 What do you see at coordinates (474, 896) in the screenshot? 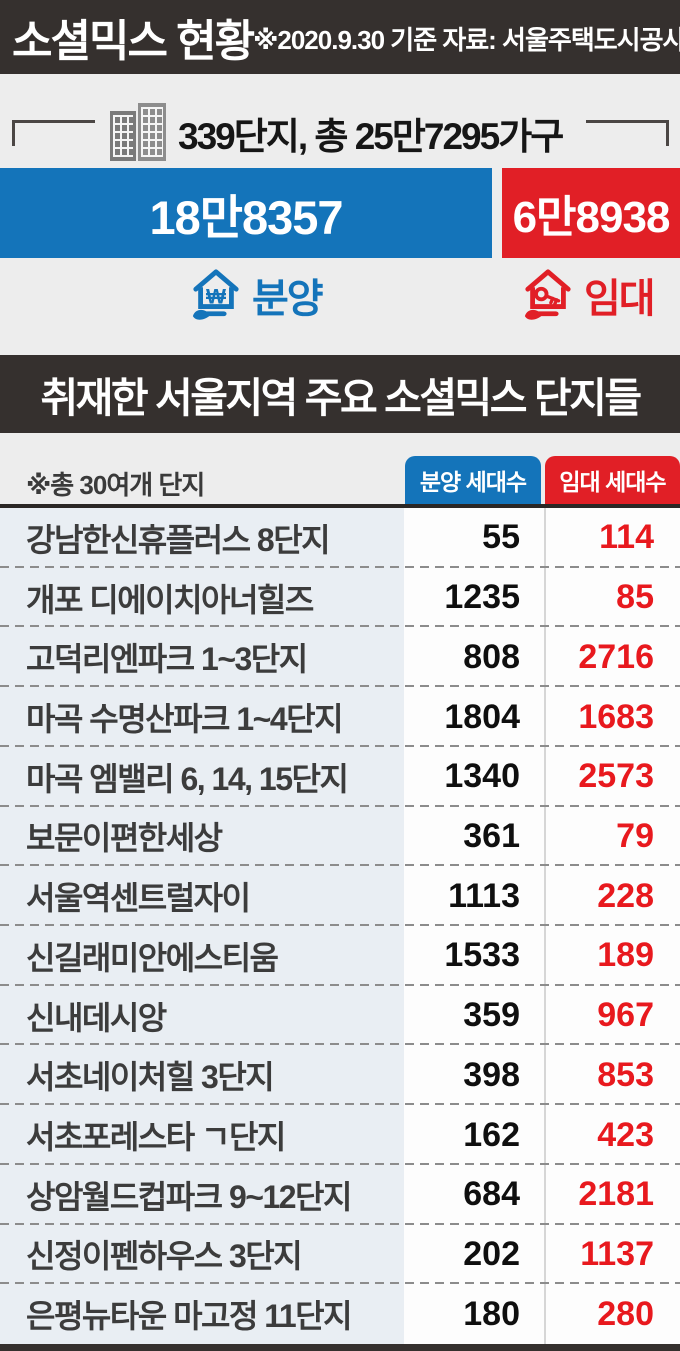
I see `buy-count-cell: 1113` at bounding box center [474, 896].